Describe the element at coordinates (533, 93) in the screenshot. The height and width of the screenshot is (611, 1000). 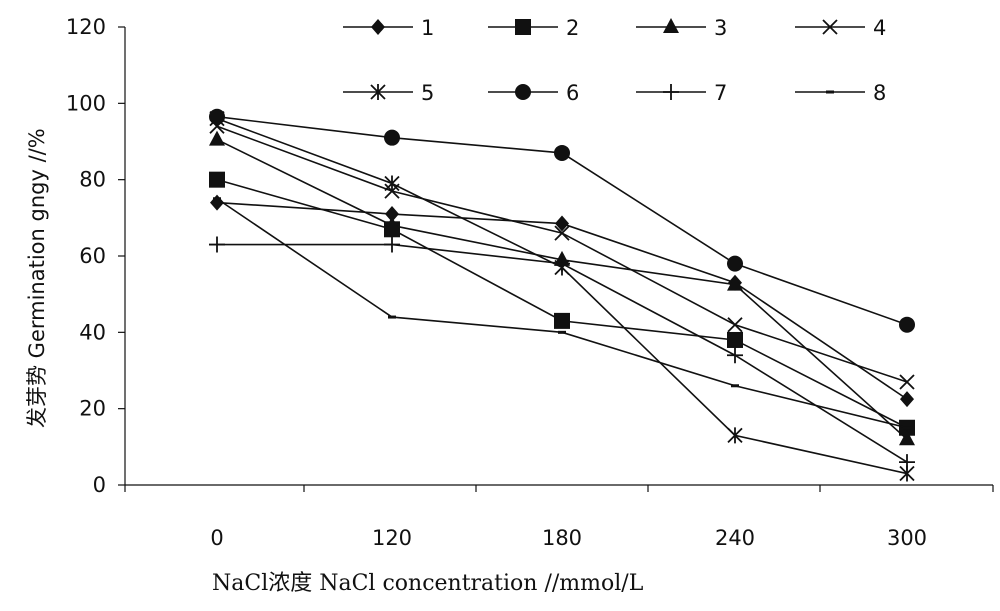
I see `legend-item-6: 6` at that location.